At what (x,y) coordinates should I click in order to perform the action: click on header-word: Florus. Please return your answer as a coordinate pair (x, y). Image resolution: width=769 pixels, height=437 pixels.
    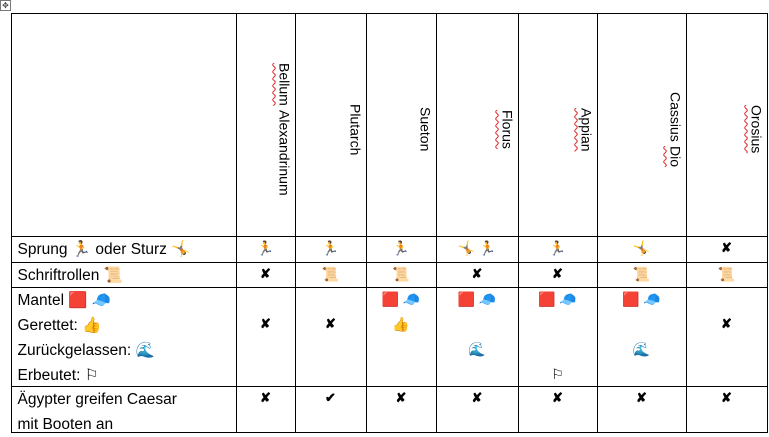
    Looking at the image, I should click on (507, 129).